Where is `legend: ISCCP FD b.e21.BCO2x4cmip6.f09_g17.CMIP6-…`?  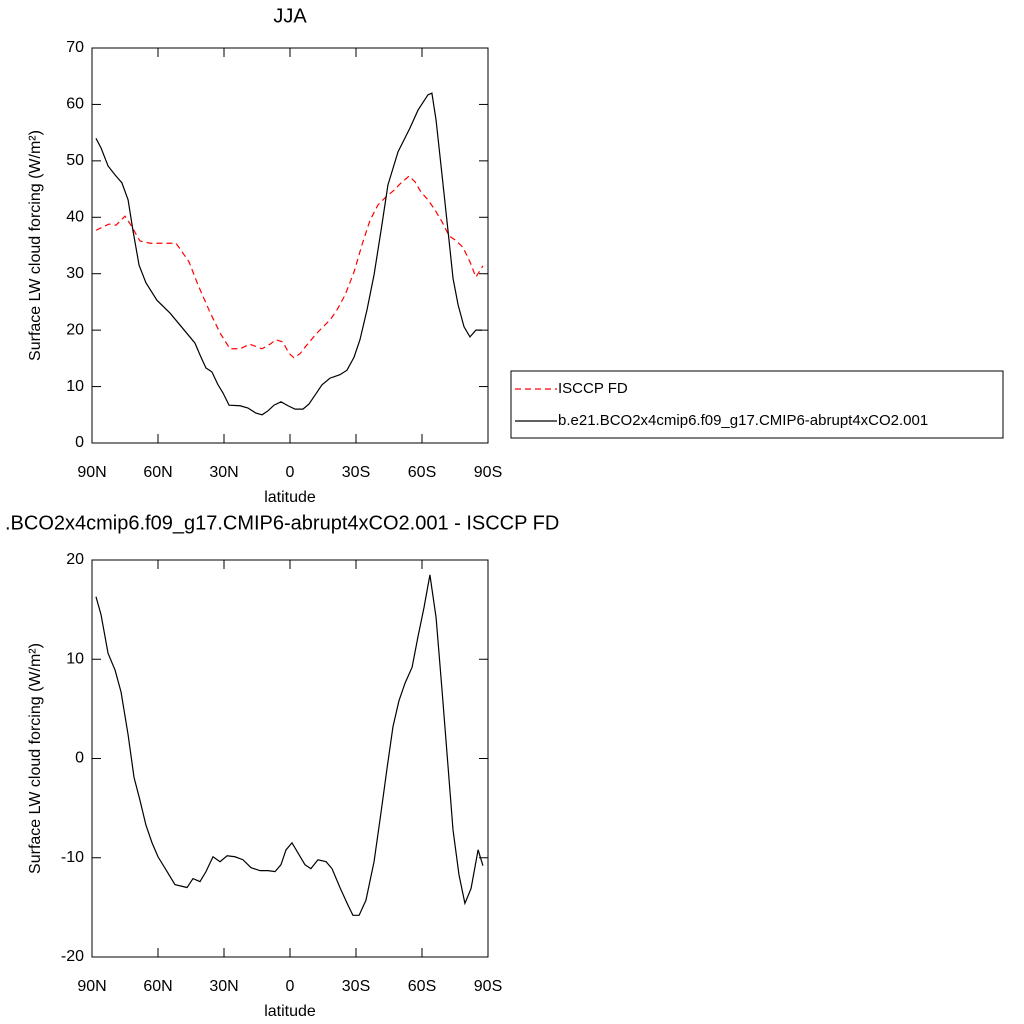 legend: ISCCP FD b.e21.BCO2x4cmip6.f09_g17.CMIP6-… is located at coordinates (757, 404).